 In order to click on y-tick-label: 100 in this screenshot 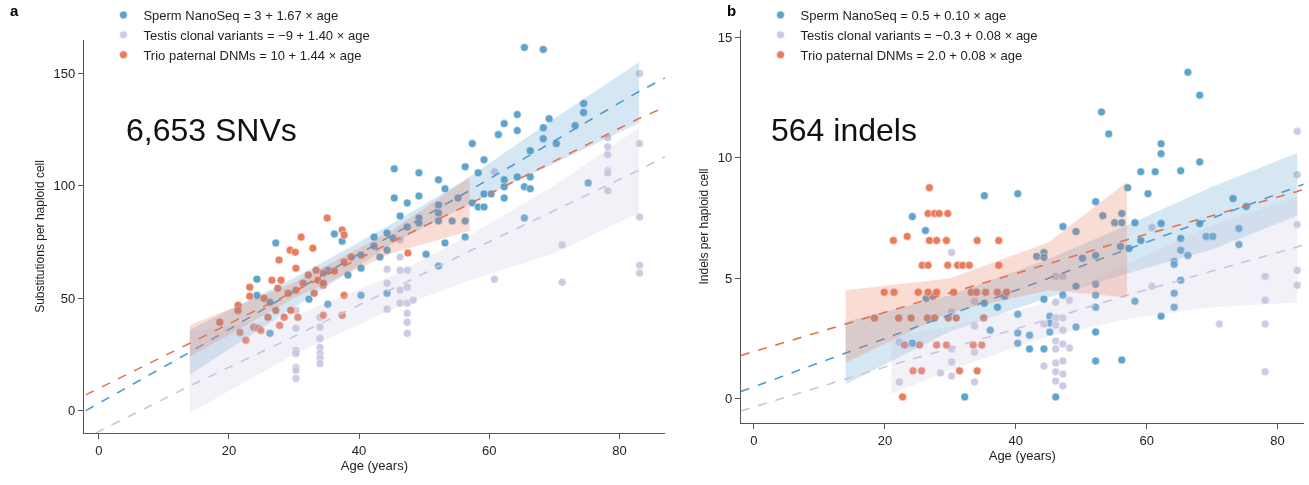, I will do `click(64, 186)`.